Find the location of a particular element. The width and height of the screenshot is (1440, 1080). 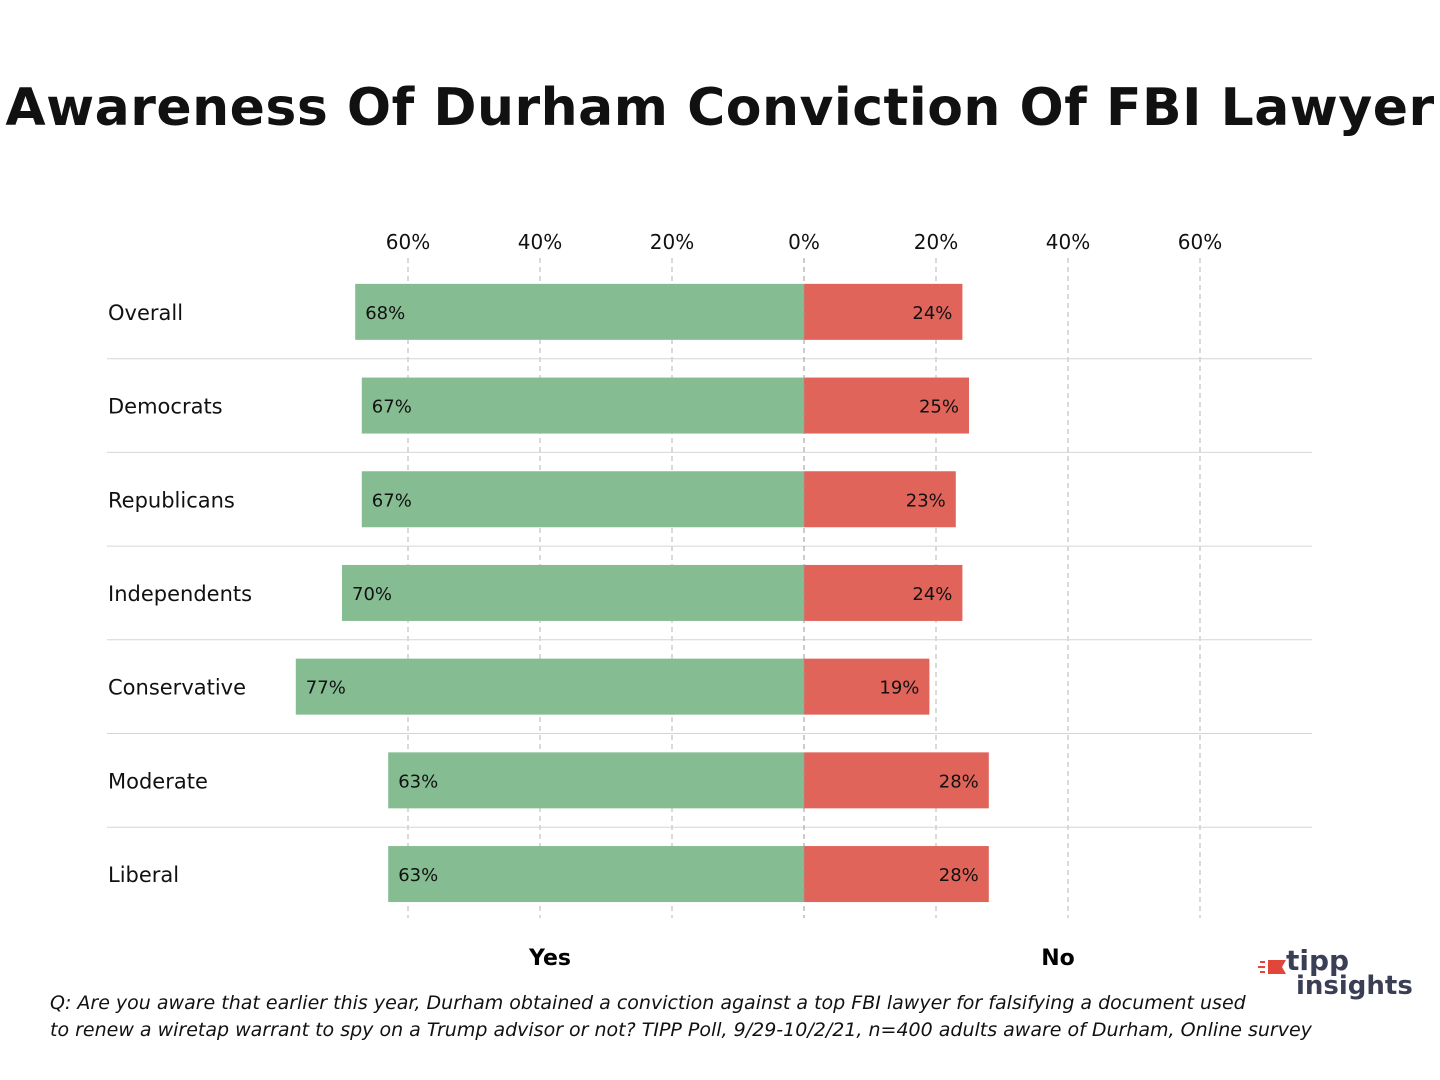

value-label-no-5: 28% is located at coordinates (959, 781).